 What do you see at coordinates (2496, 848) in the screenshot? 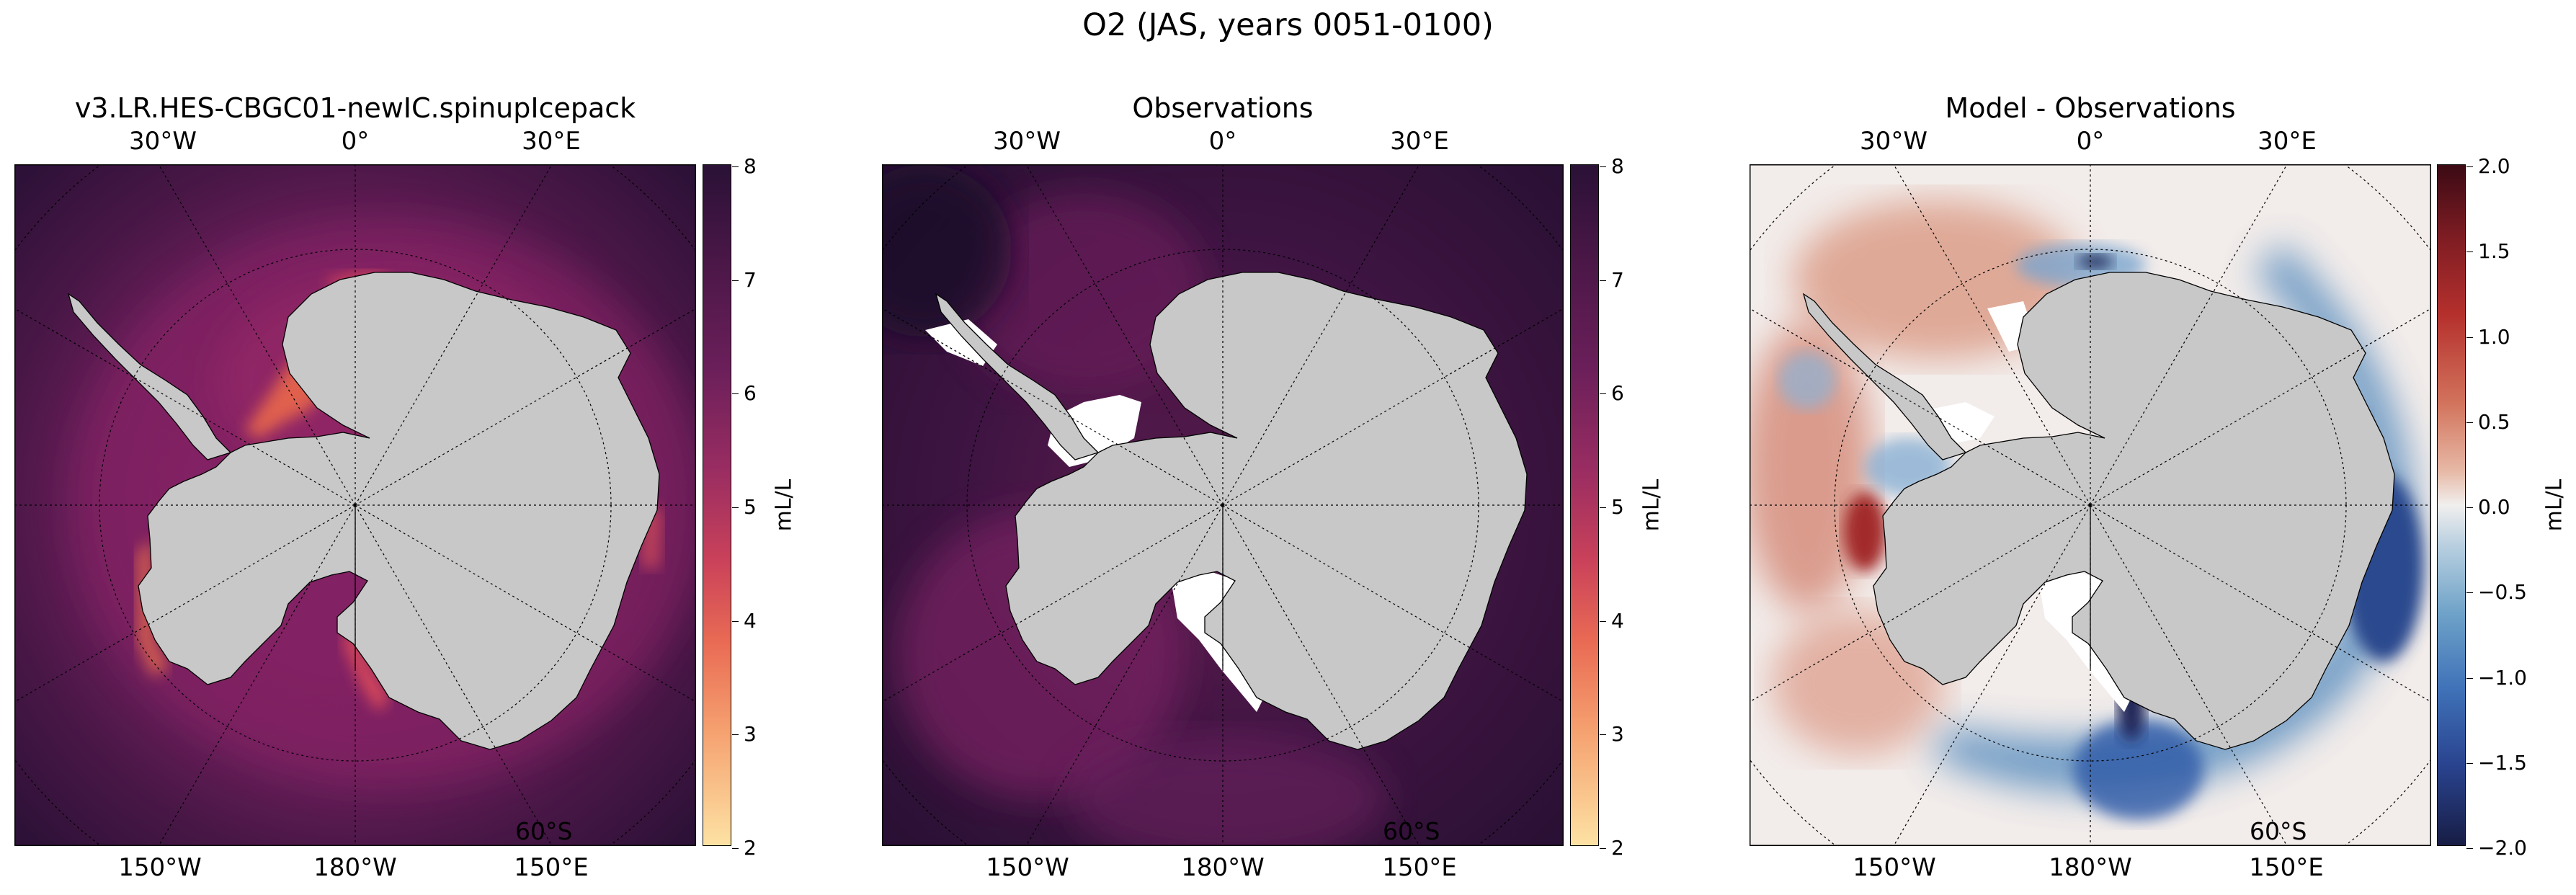
I see `panel-3-cbar-tick: −2.0` at bounding box center [2496, 848].